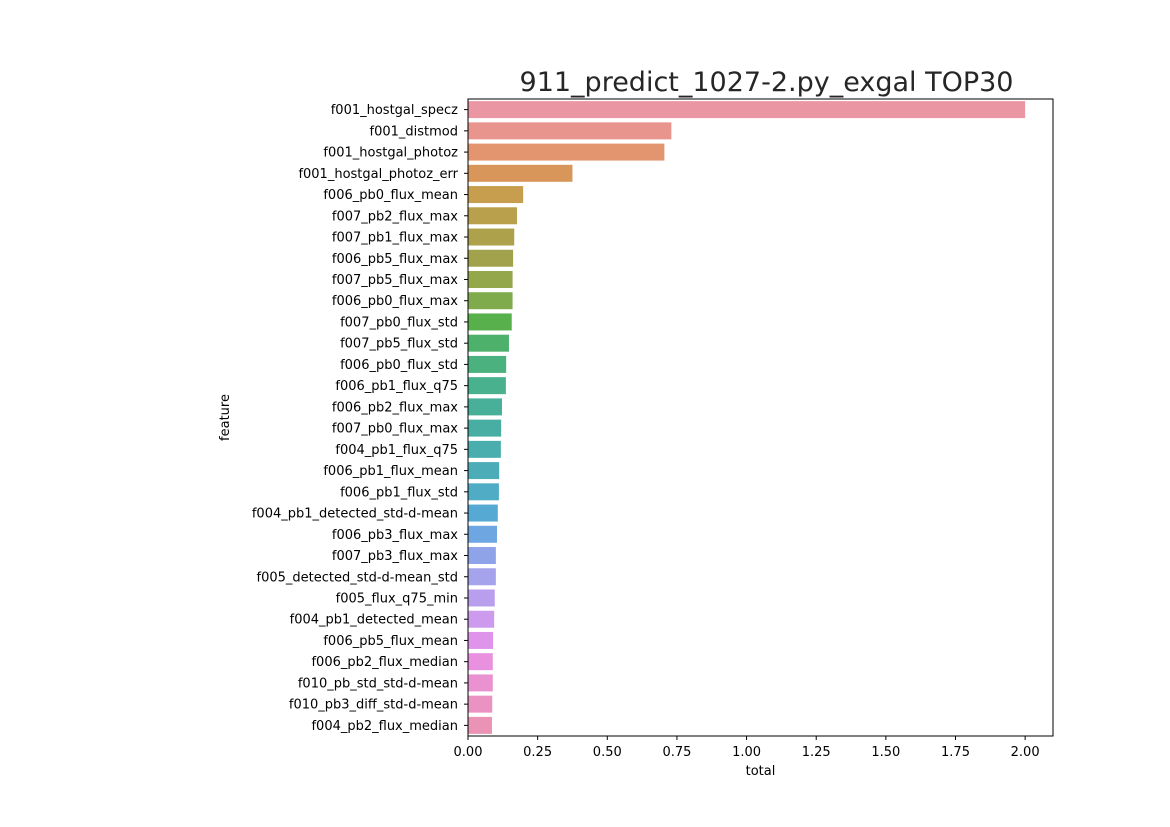 Image resolution: width=1170 pixels, height=827 pixels. What do you see at coordinates (397, 598) in the screenshot?
I see `y-tick-label: f005_flux_q75_min` at bounding box center [397, 598].